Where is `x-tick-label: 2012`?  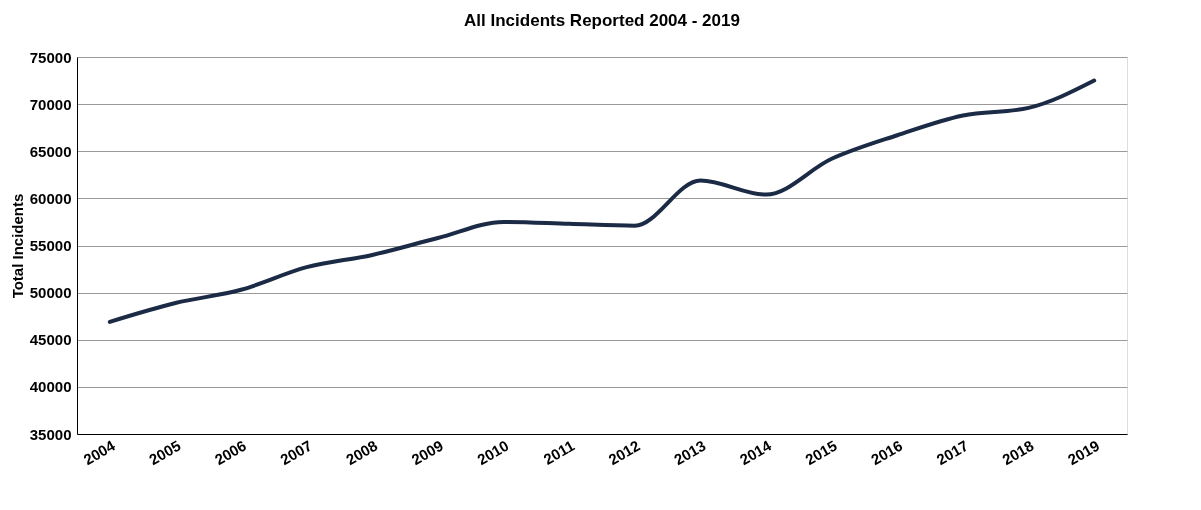 x-tick-label: 2012 is located at coordinates (624, 452).